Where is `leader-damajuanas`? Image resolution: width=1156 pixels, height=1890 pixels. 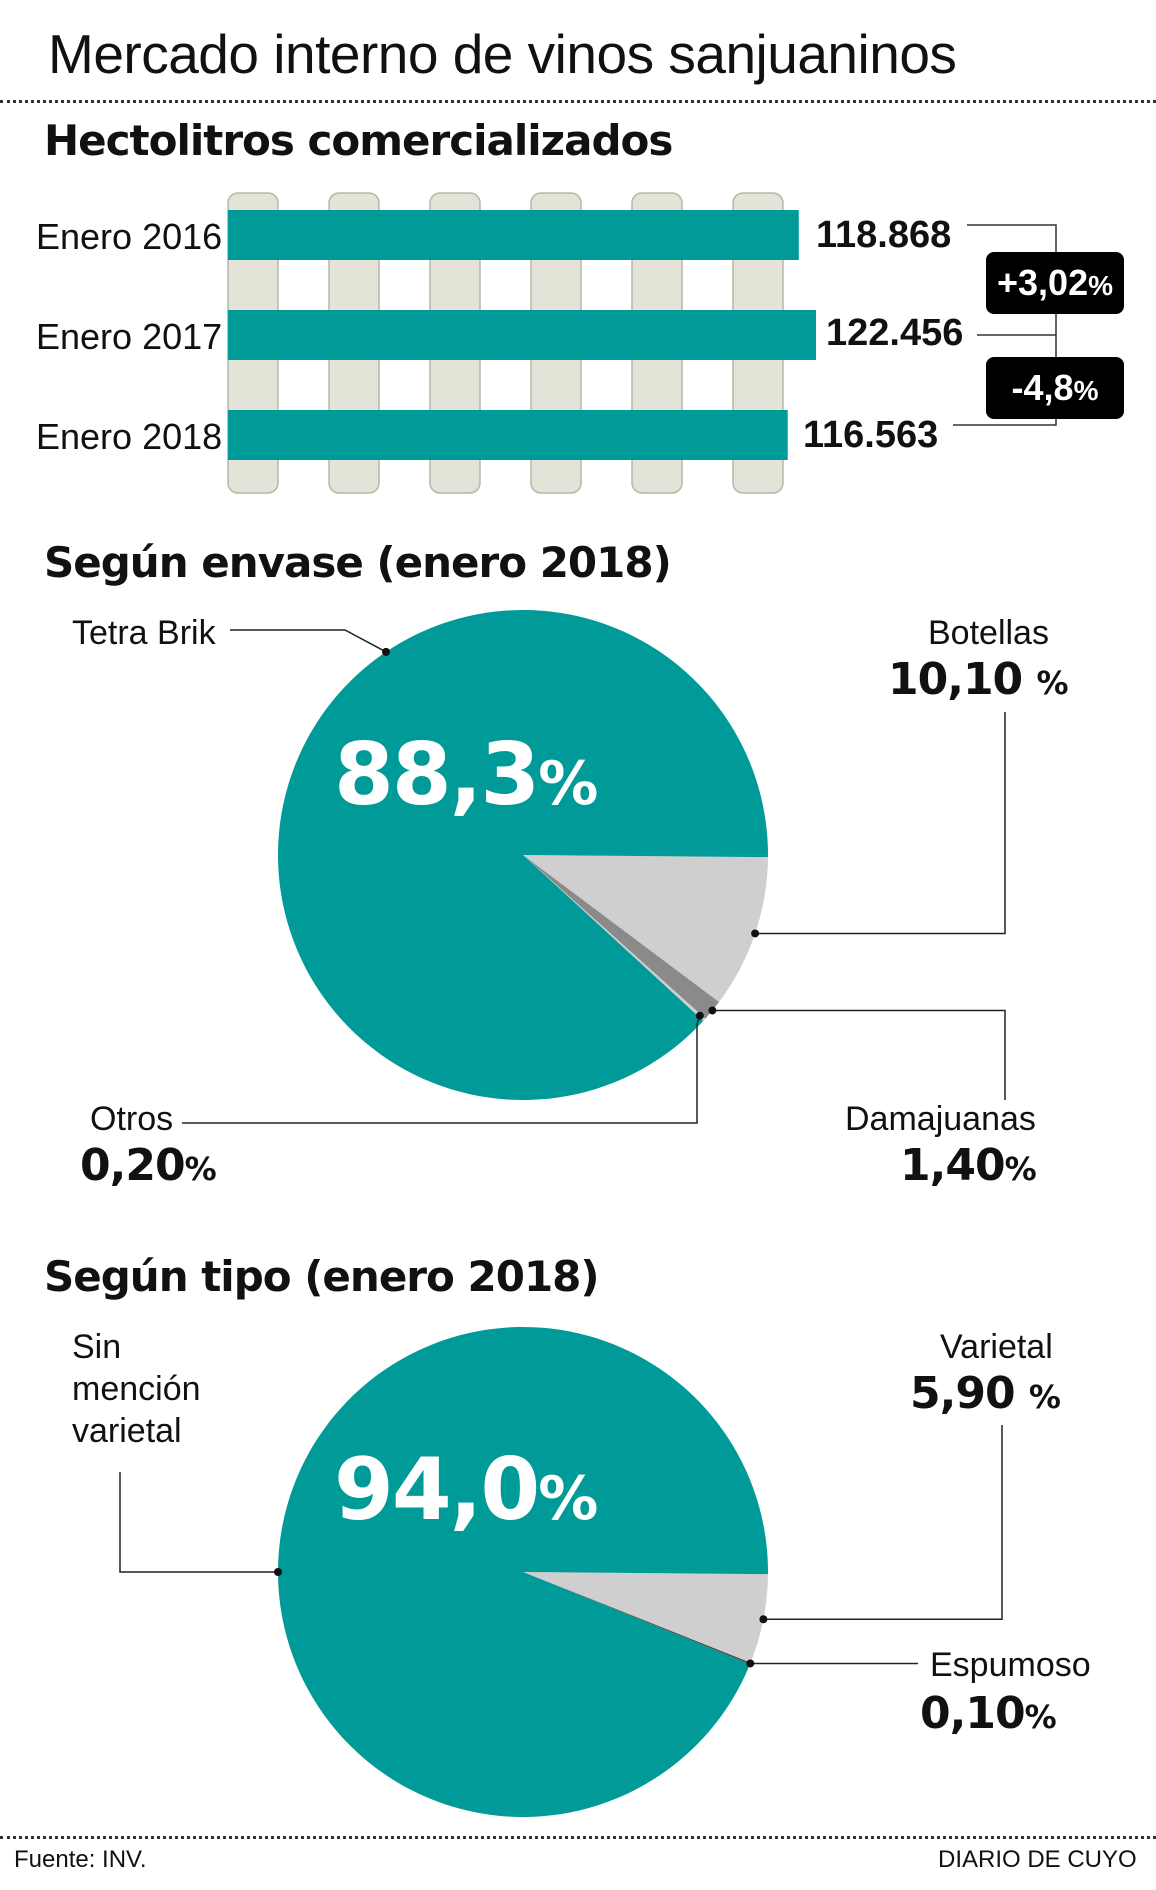 leader-damajuanas is located at coordinates (859, 1054).